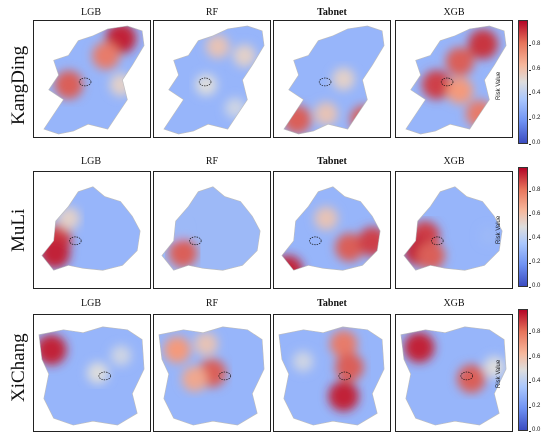 Image resolution: width=550 pixels, height=438 pixels. What do you see at coordinates (91, 303) in the screenshot?
I see `model-title-lgb-row3: LGB` at bounding box center [91, 303].